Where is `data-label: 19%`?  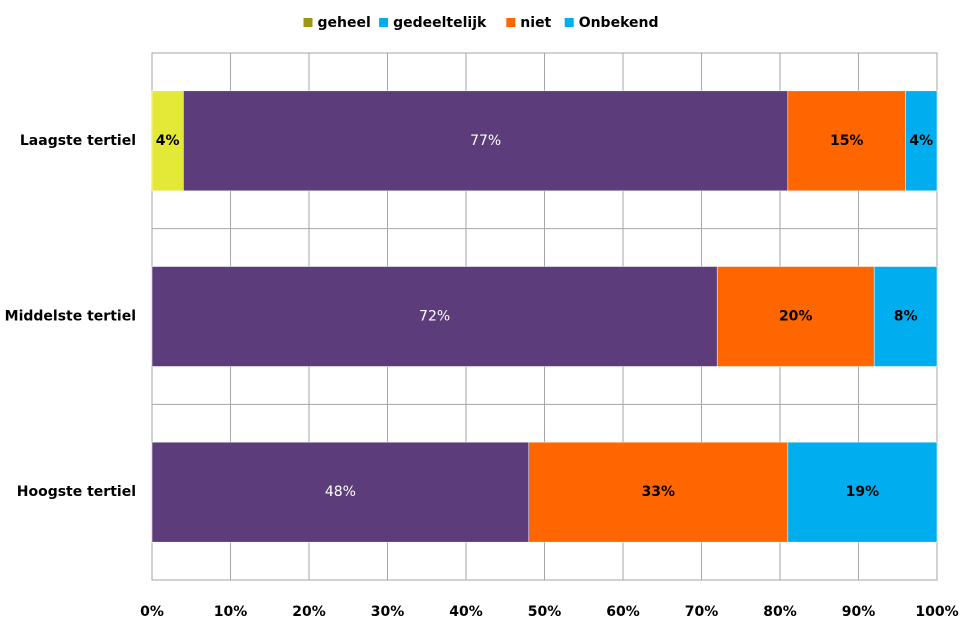 data-label: 19% is located at coordinates (863, 492).